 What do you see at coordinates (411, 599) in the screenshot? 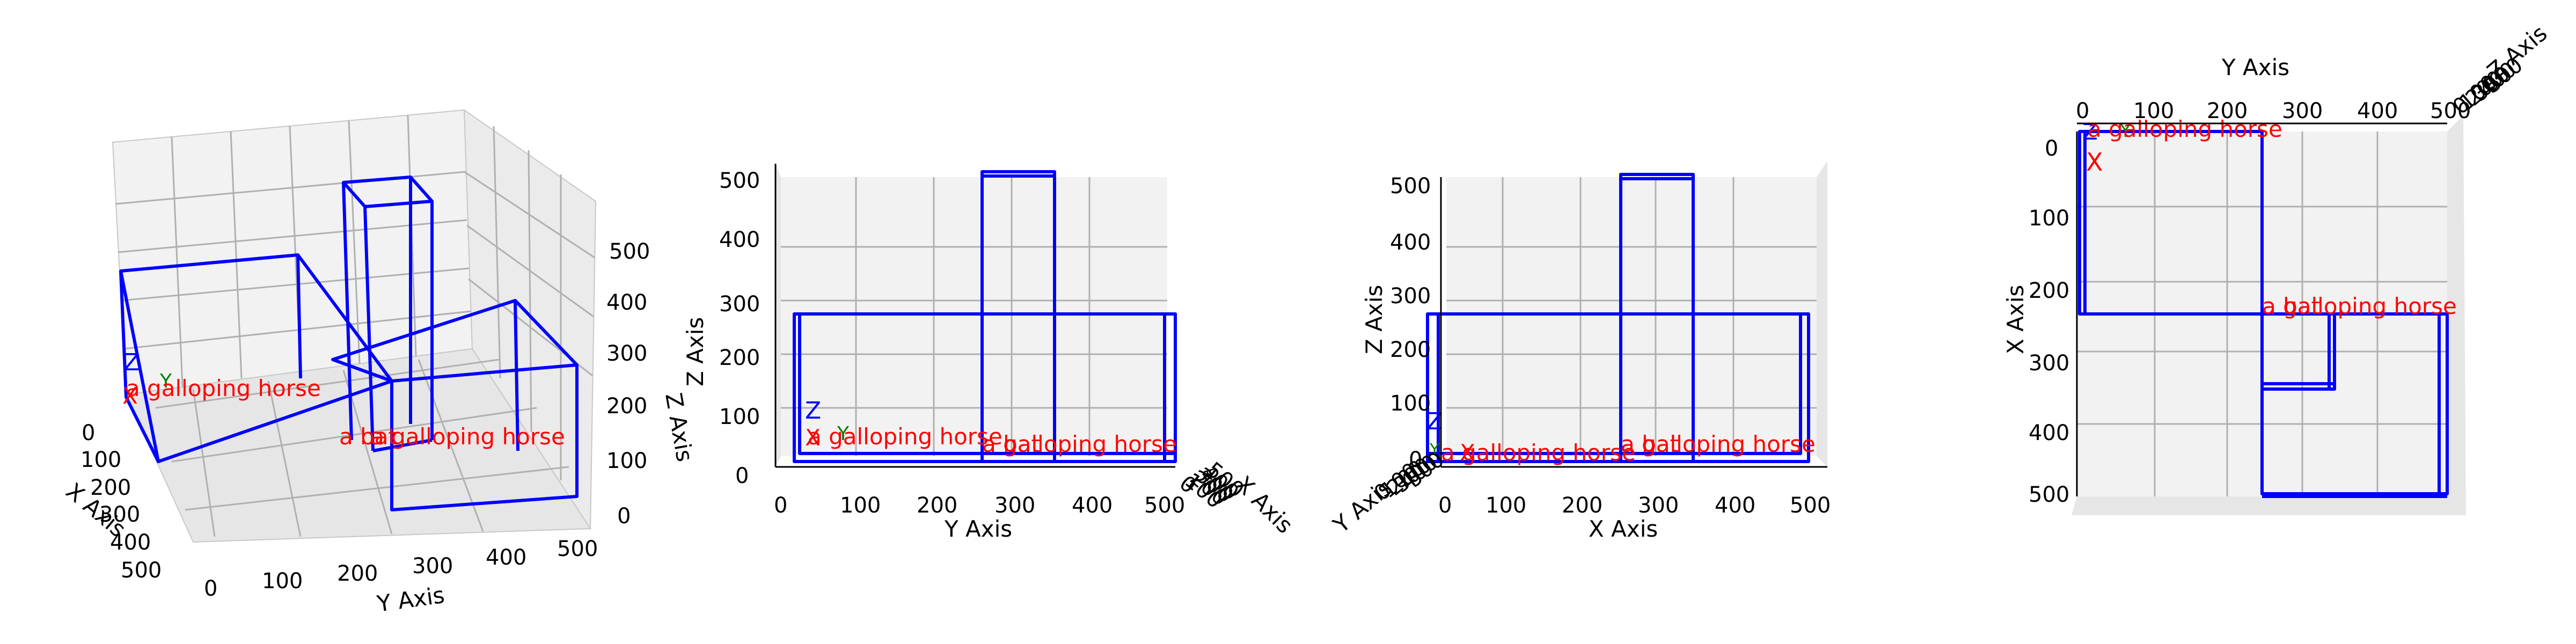
I see `y-axis-label: Y Axis` at bounding box center [411, 599].